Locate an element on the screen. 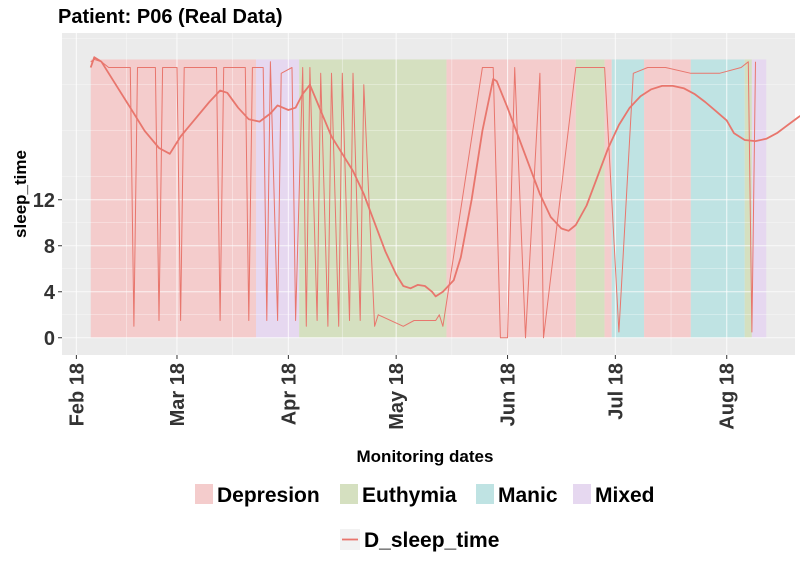 The width and height of the screenshot is (800, 561). legend: Depresion Euthymia Manic Mixed D_sleep_time is located at coordinates (425, 518).